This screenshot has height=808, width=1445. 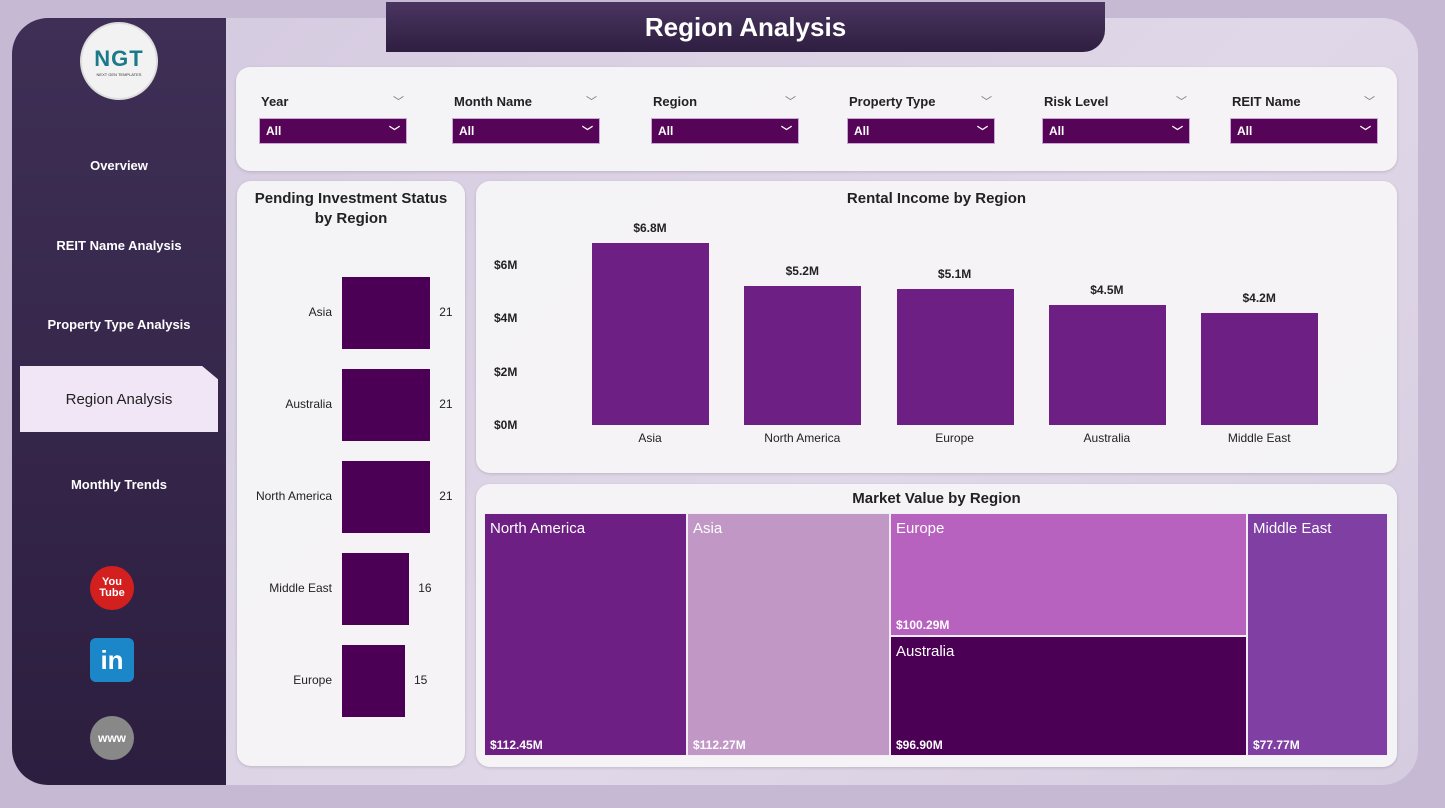 What do you see at coordinates (954, 438) in the screenshot?
I see `x-tick-label: Europe` at bounding box center [954, 438].